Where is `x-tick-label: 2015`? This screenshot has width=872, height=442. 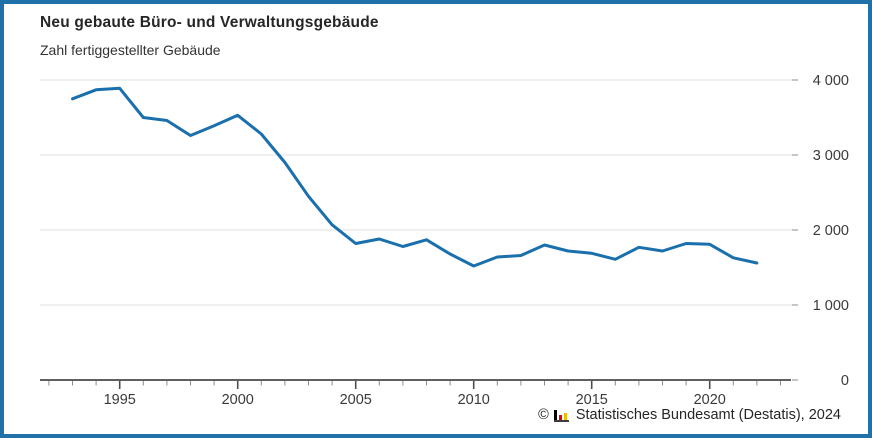
x-tick-label: 2015 is located at coordinates (592, 400).